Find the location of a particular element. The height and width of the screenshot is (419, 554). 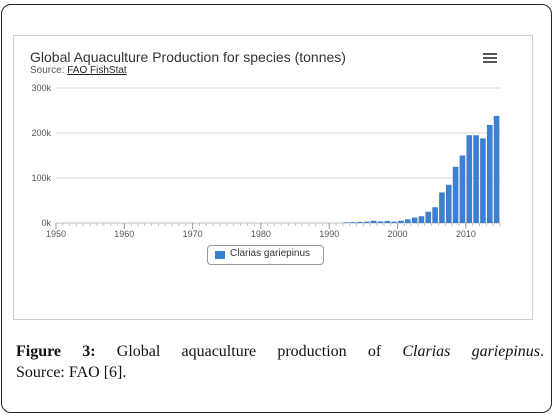

chart-source-link: FAO FishStat is located at coordinates (97, 70).